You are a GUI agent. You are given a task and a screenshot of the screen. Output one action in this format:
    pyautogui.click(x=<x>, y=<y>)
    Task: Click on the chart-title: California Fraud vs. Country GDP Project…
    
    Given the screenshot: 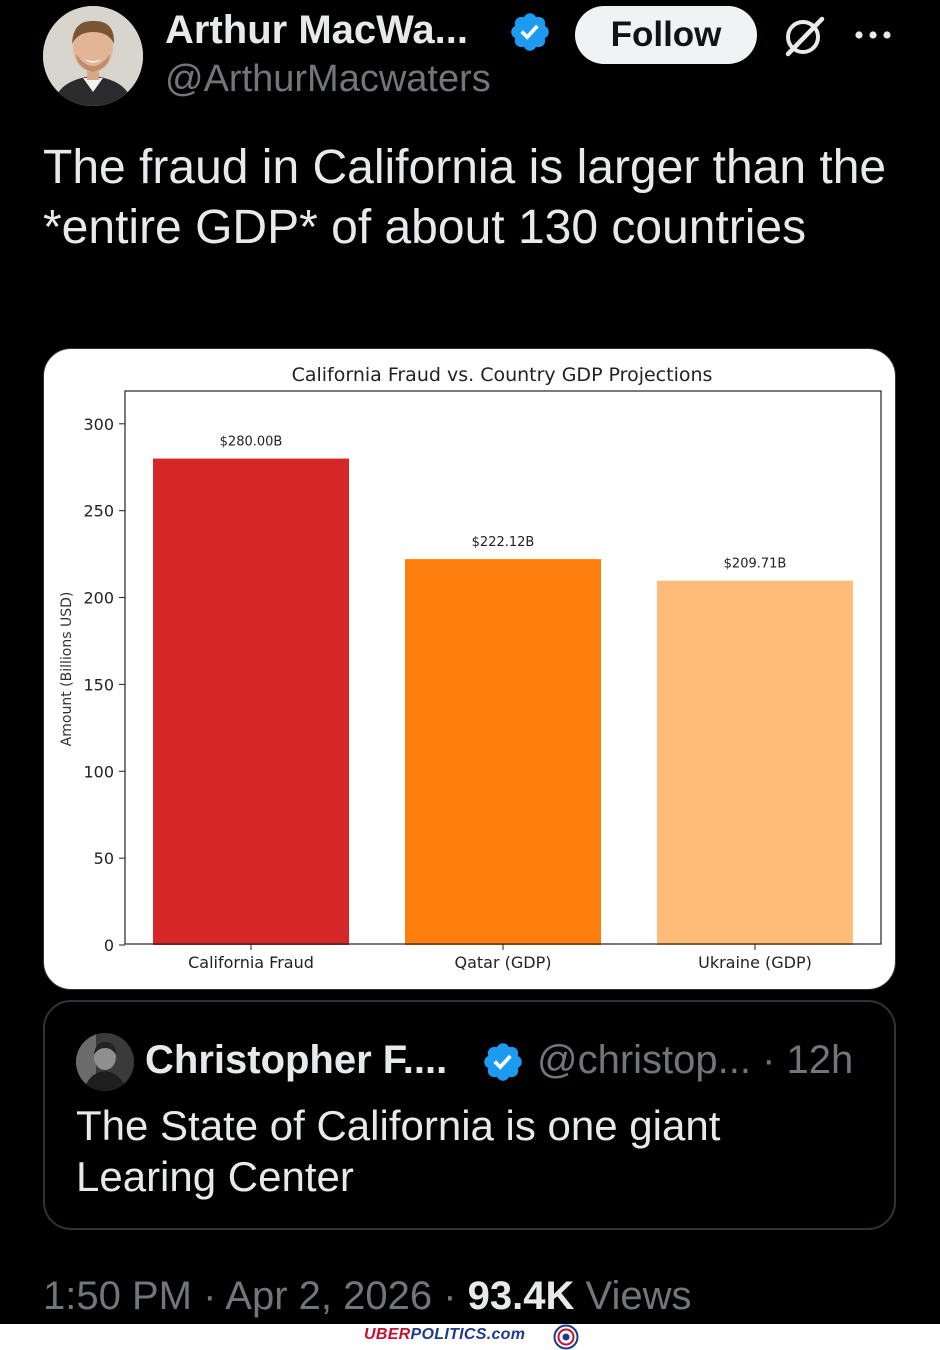 What is the action you would take?
    pyautogui.click(x=502, y=375)
    